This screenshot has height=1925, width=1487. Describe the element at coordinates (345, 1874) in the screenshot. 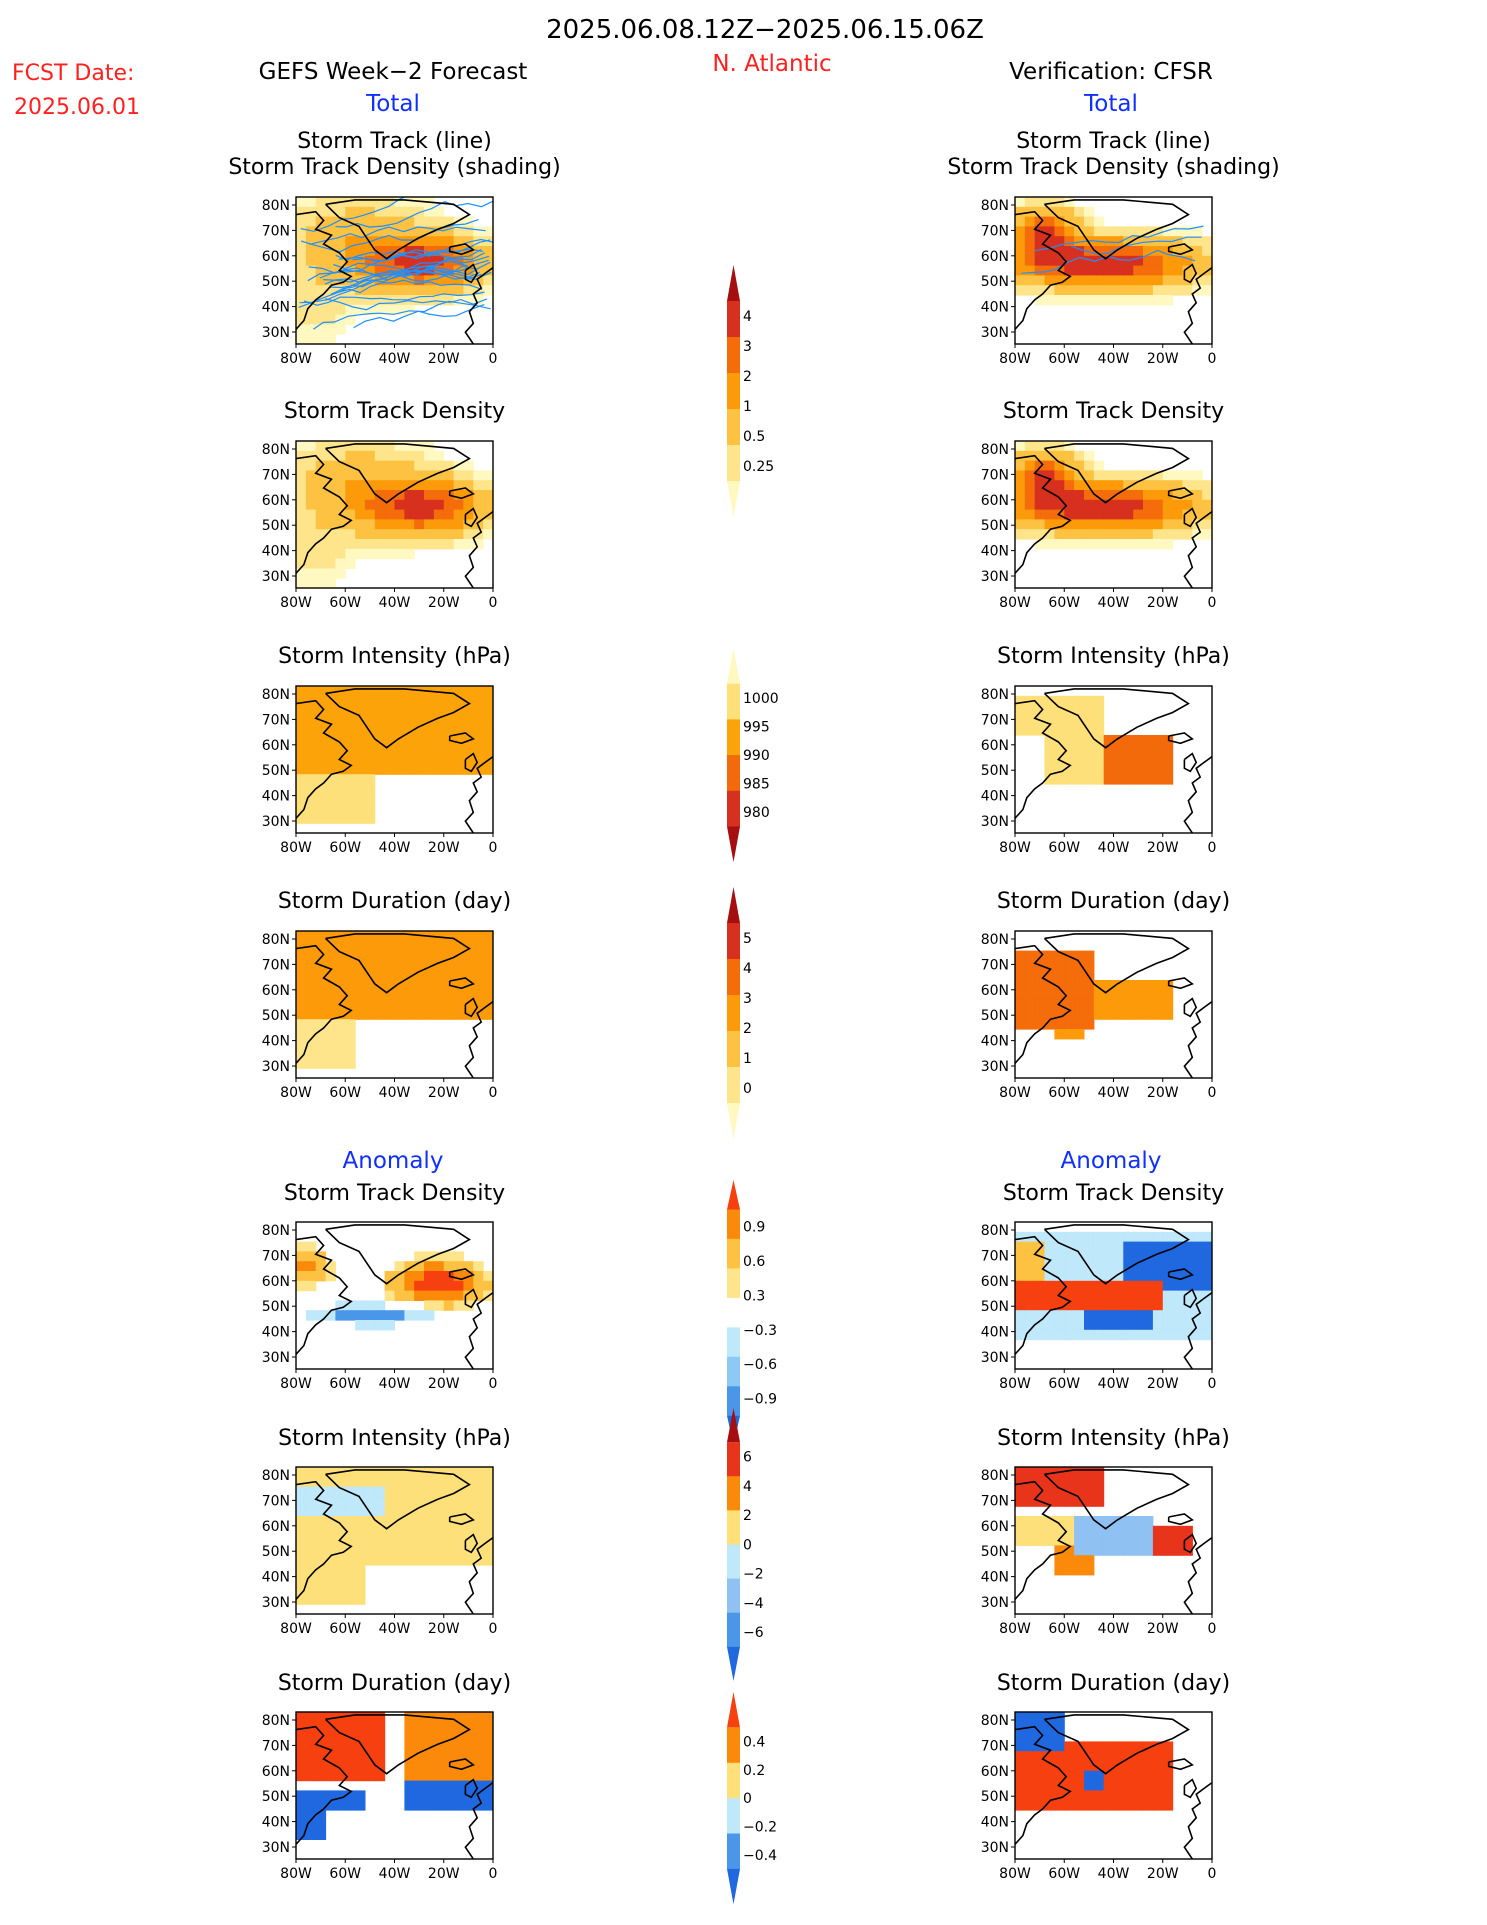

I see `lon-tick-label: 60W` at that location.